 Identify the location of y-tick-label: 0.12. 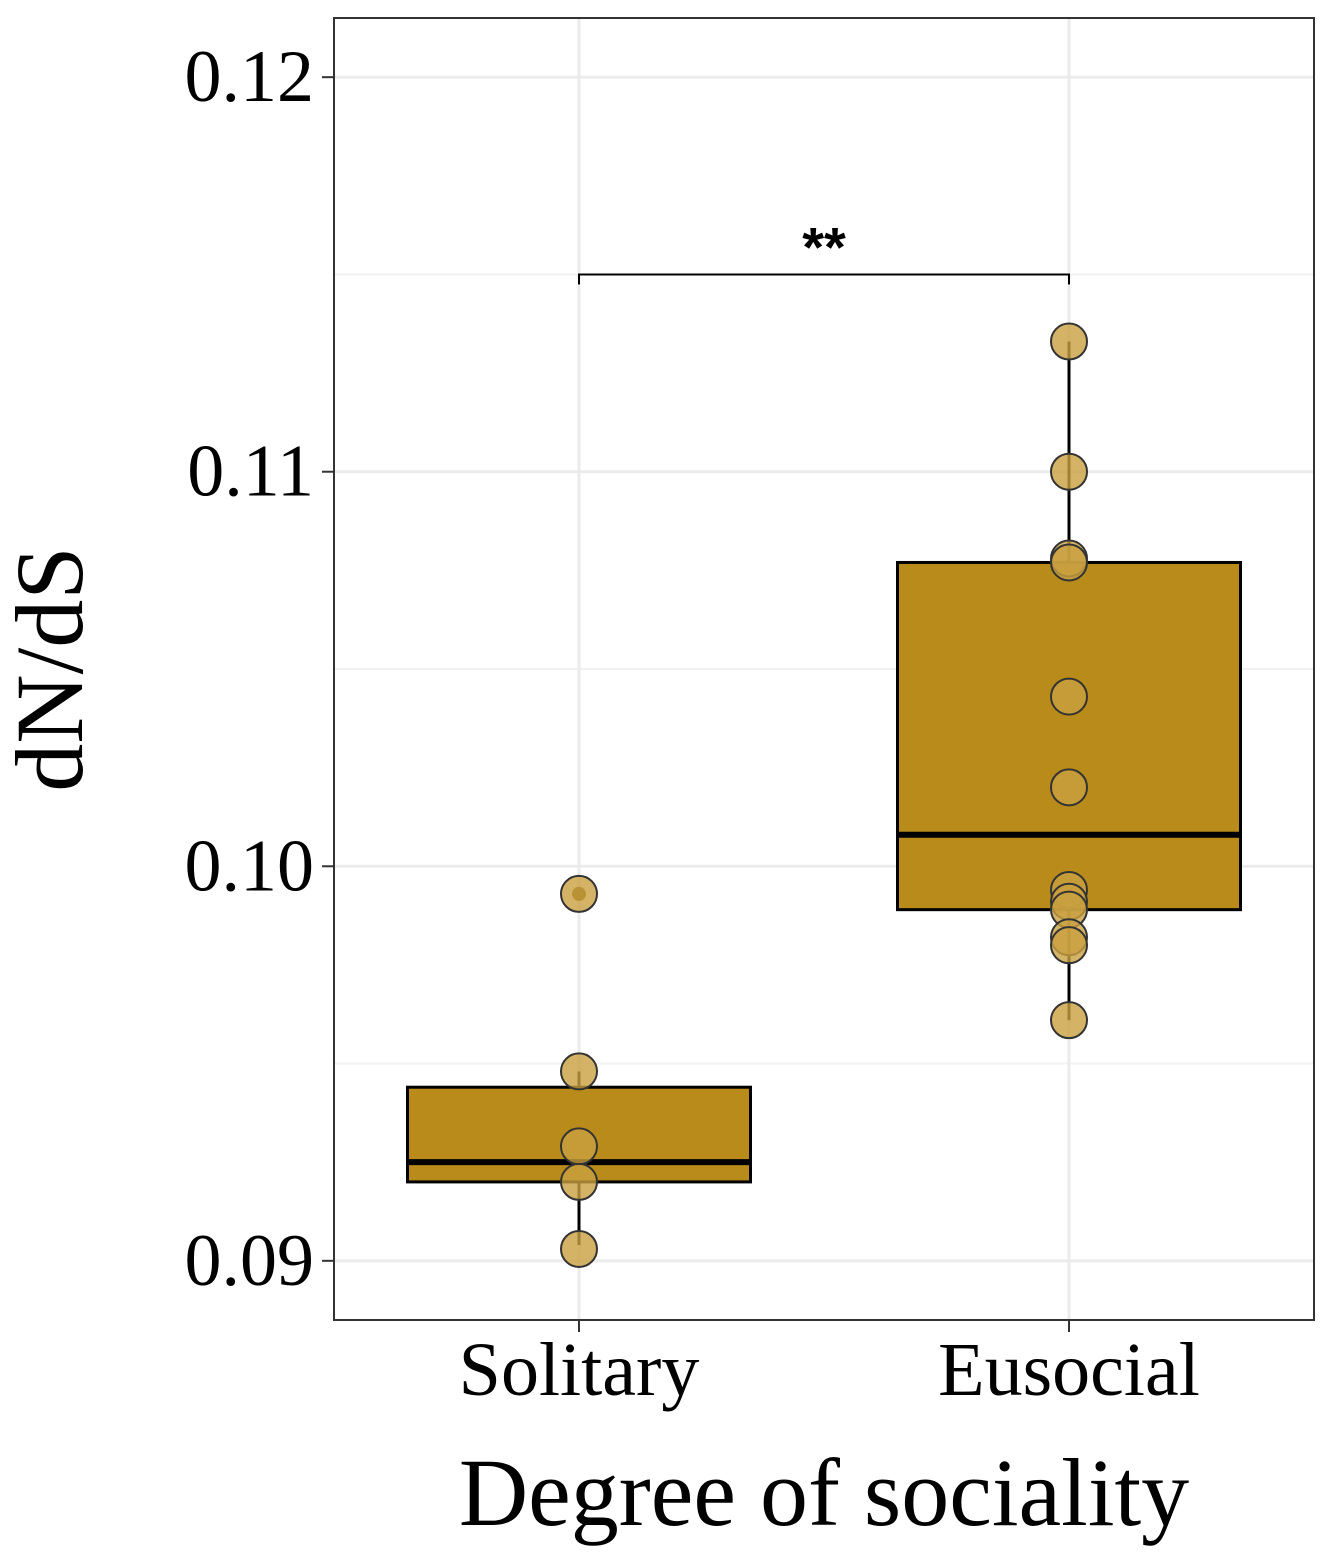
(250, 77).